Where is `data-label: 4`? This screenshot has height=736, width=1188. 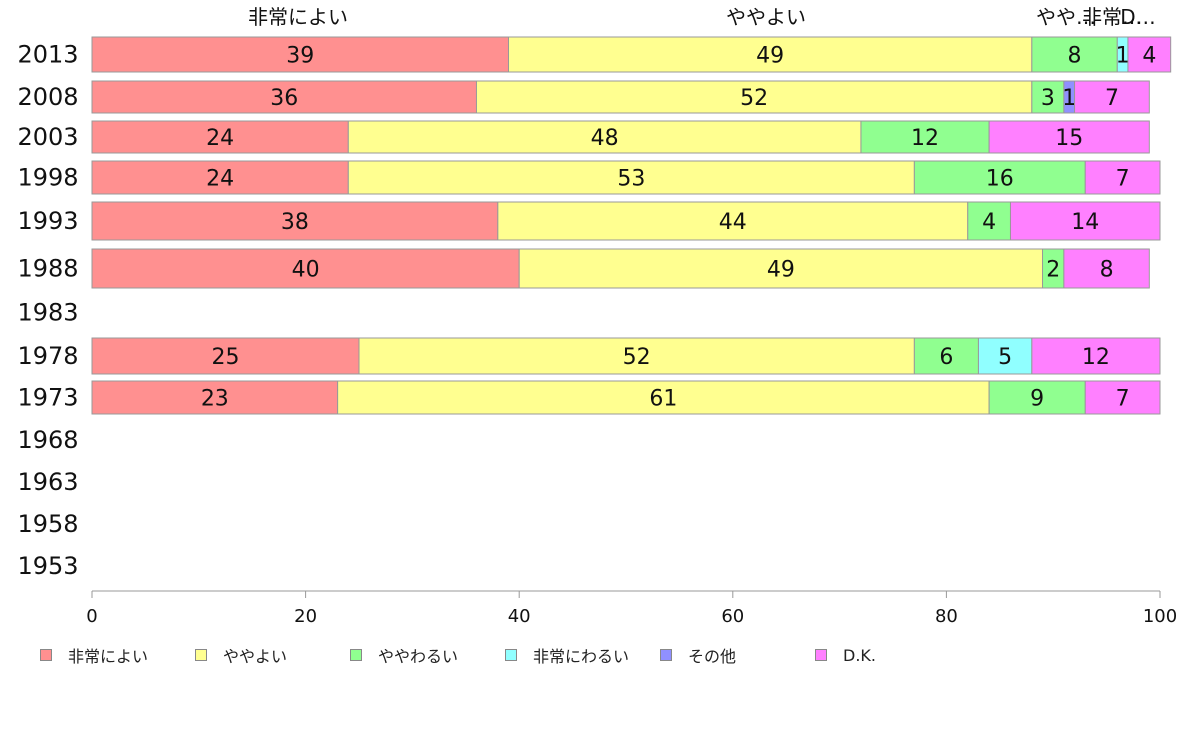
data-label: 4 is located at coordinates (1149, 56).